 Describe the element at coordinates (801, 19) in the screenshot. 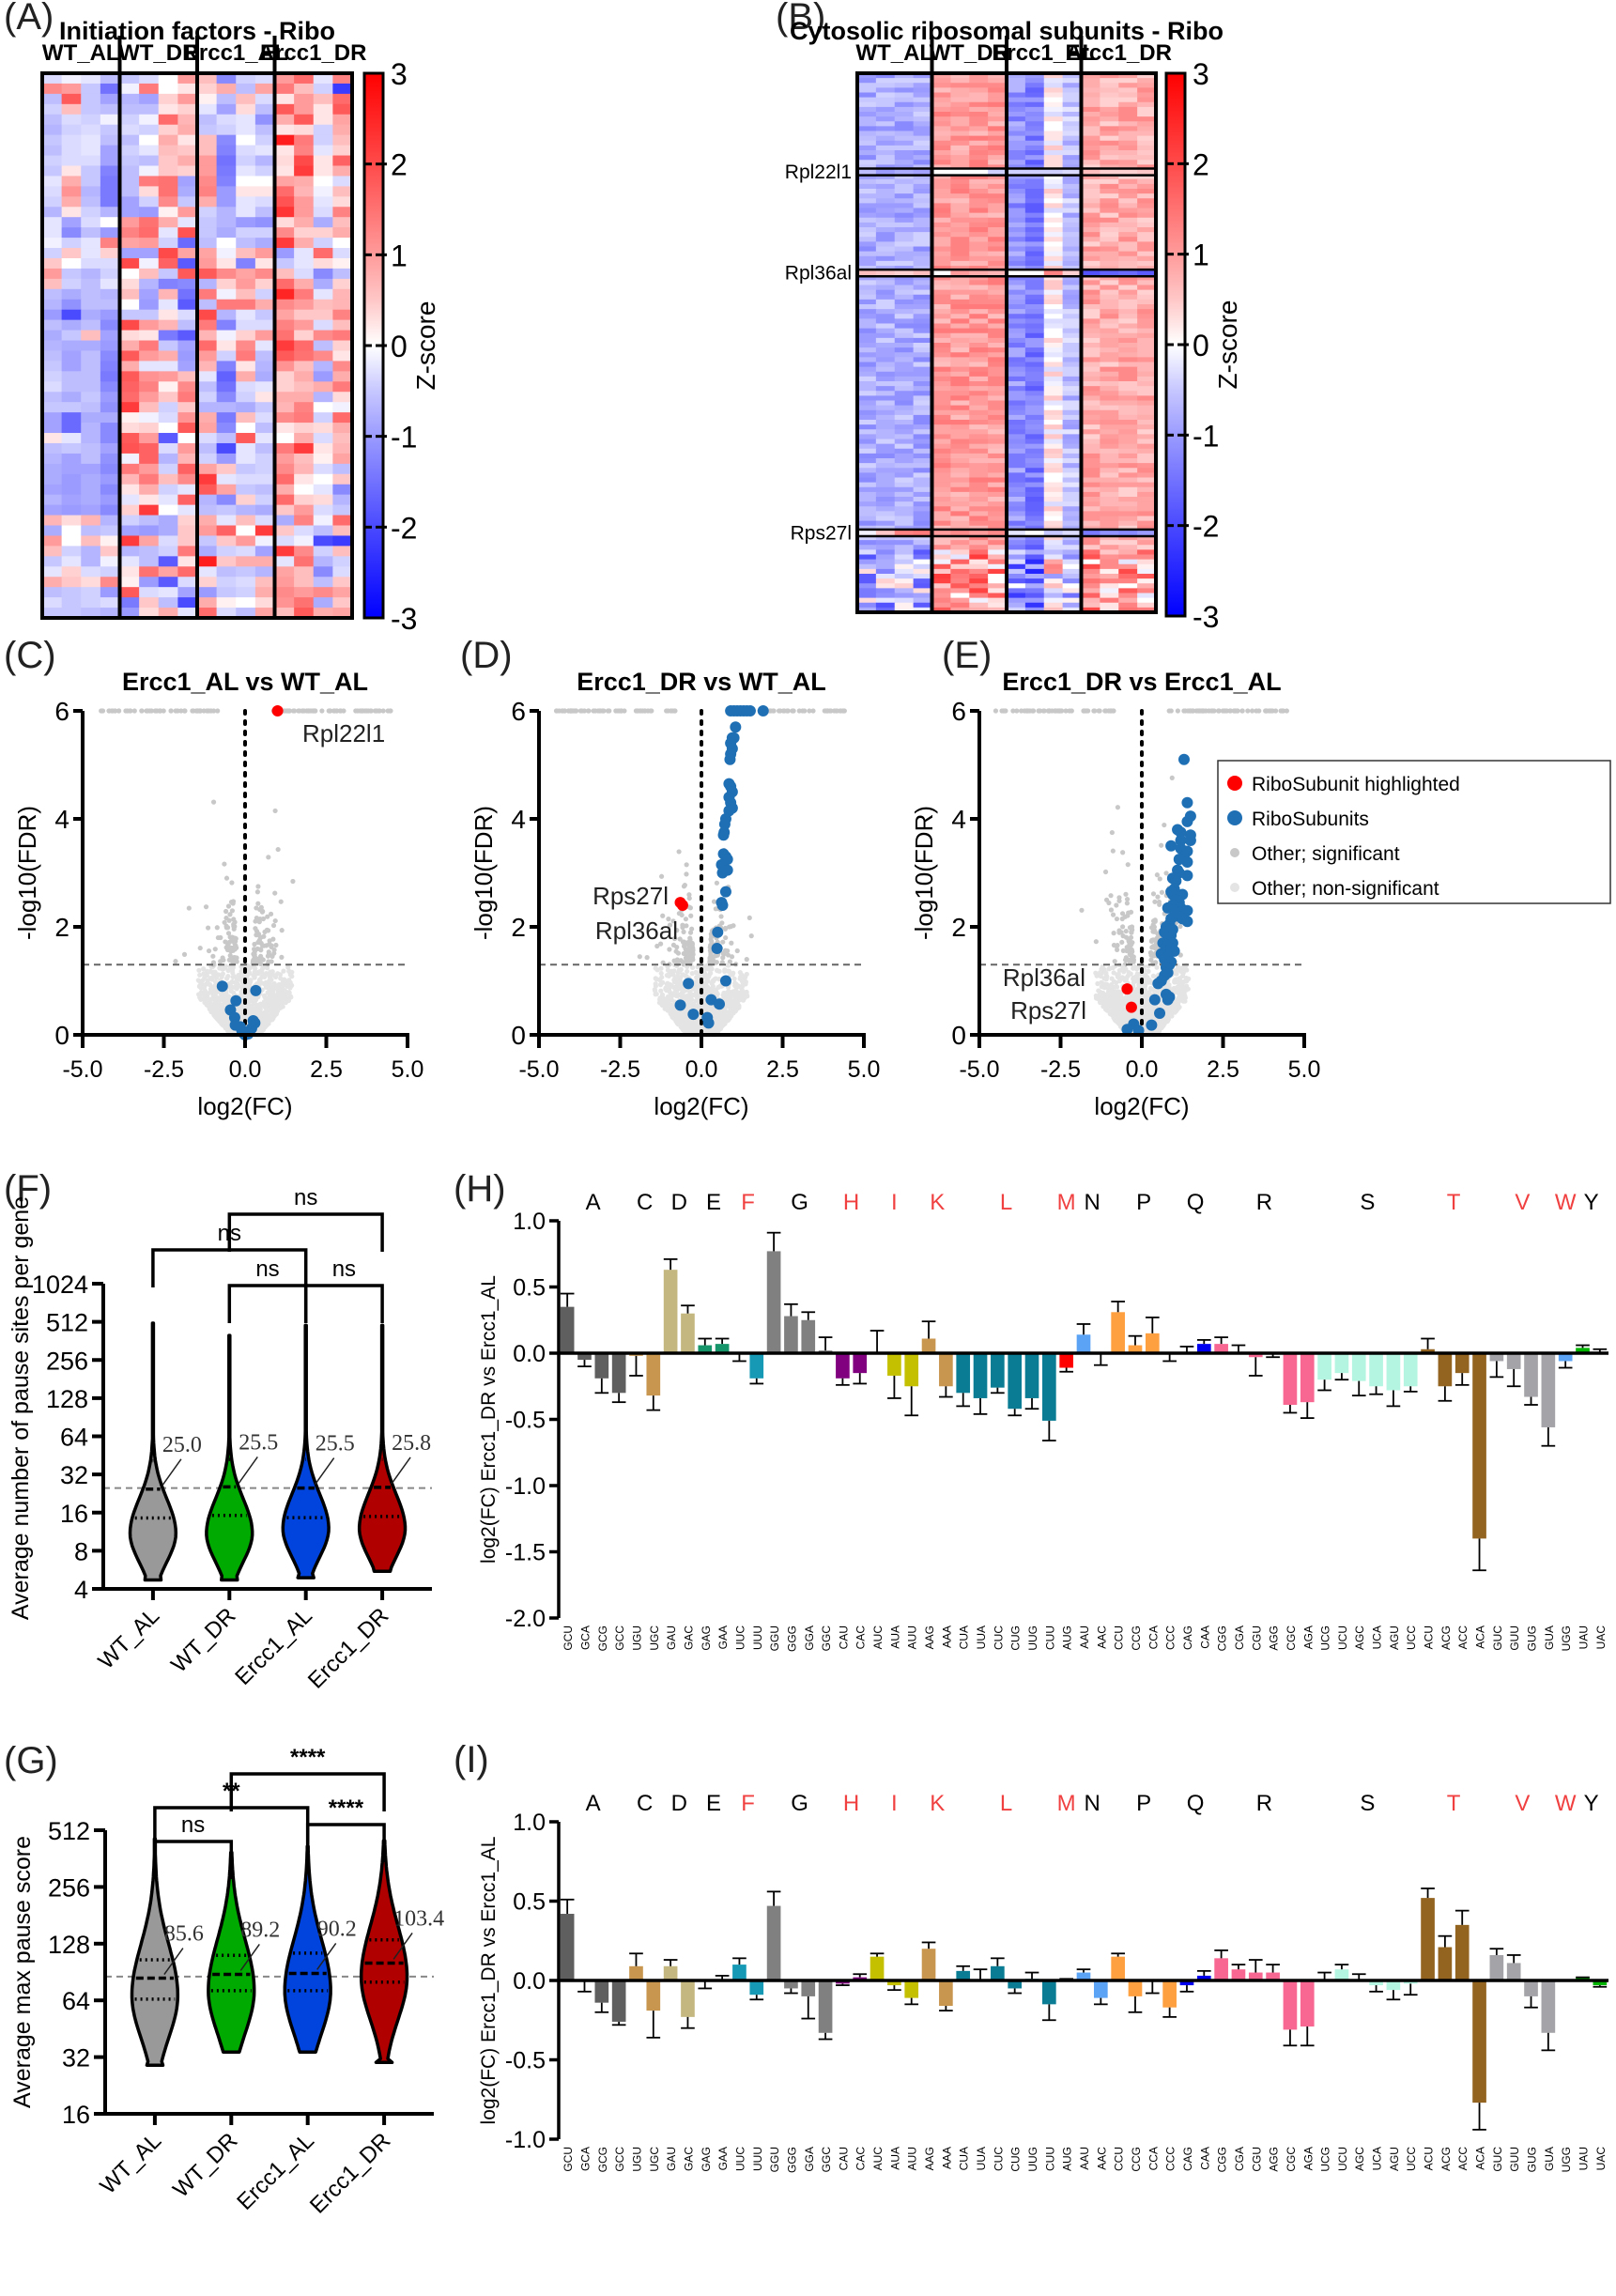

I see `panel-label-b: (B)` at that location.